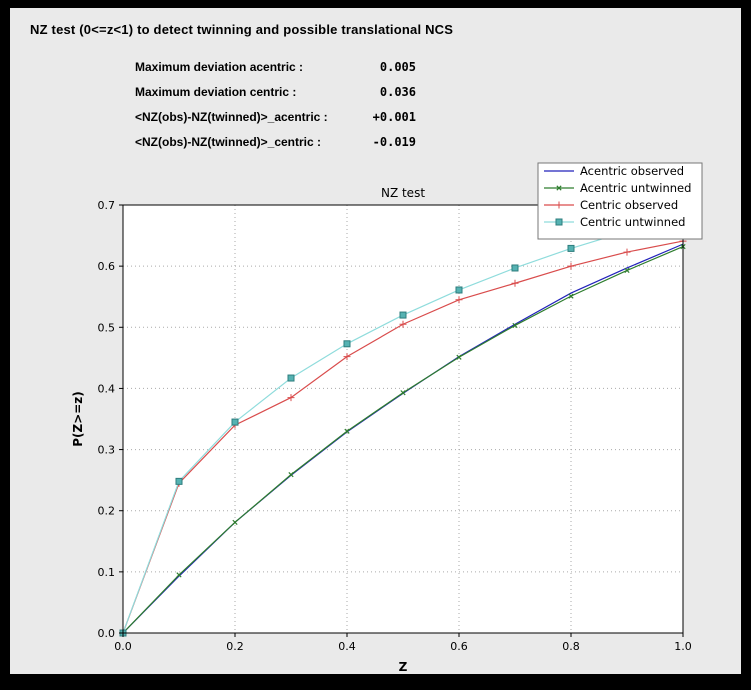 The height and width of the screenshot is (690, 751). Describe the element at coordinates (403, 667) in the screenshot. I see `x-axis-label: Z` at that location.